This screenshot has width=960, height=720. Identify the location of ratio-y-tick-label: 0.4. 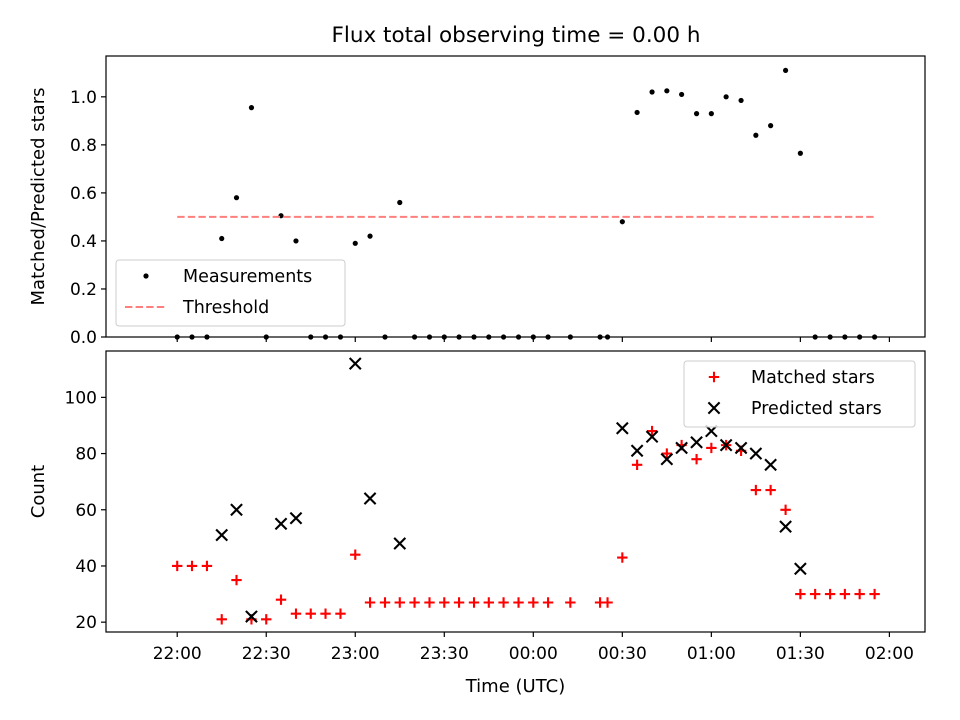
(83, 242).